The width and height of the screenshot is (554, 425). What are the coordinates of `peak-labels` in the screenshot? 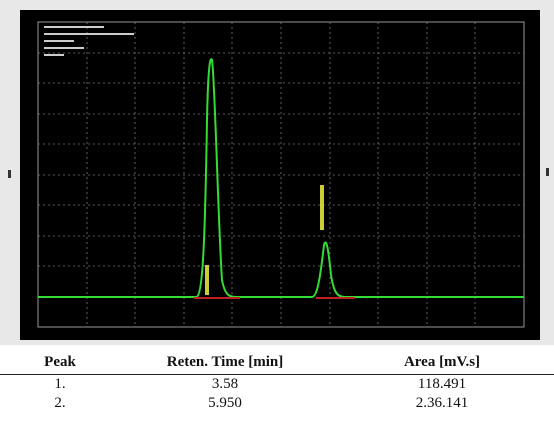 It's located at (264, 240).